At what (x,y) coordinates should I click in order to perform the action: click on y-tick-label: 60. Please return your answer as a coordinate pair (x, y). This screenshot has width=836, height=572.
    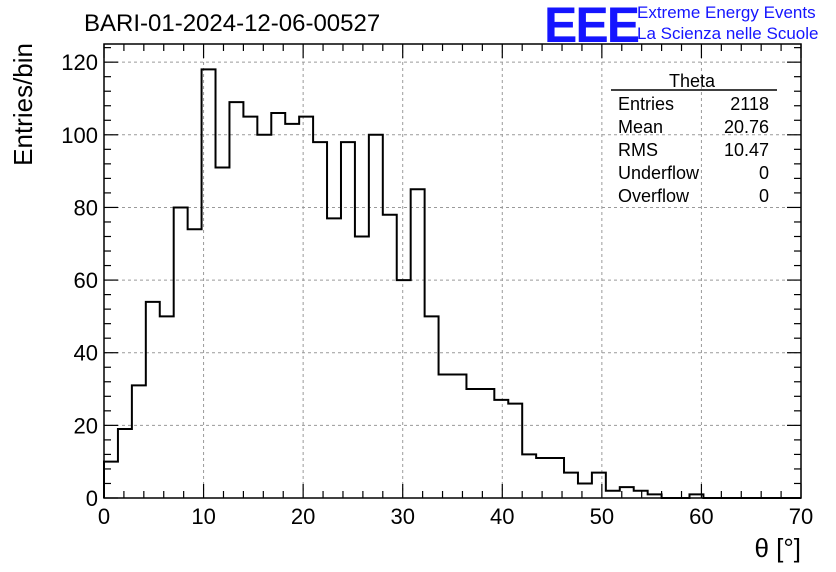
    Looking at the image, I should click on (86, 280).